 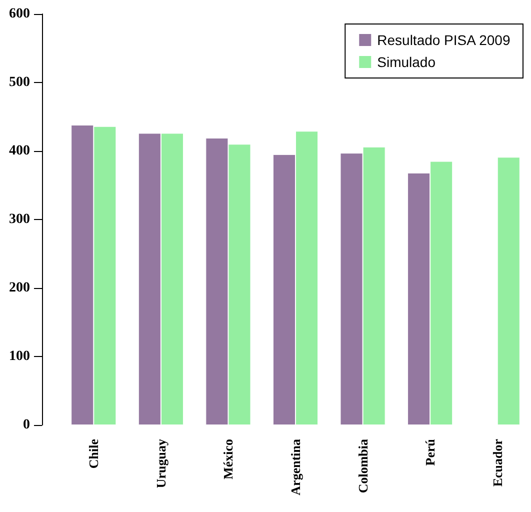 What do you see at coordinates (94, 453) in the screenshot?
I see `x-tick-label: Chile` at bounding box center [94, 453].